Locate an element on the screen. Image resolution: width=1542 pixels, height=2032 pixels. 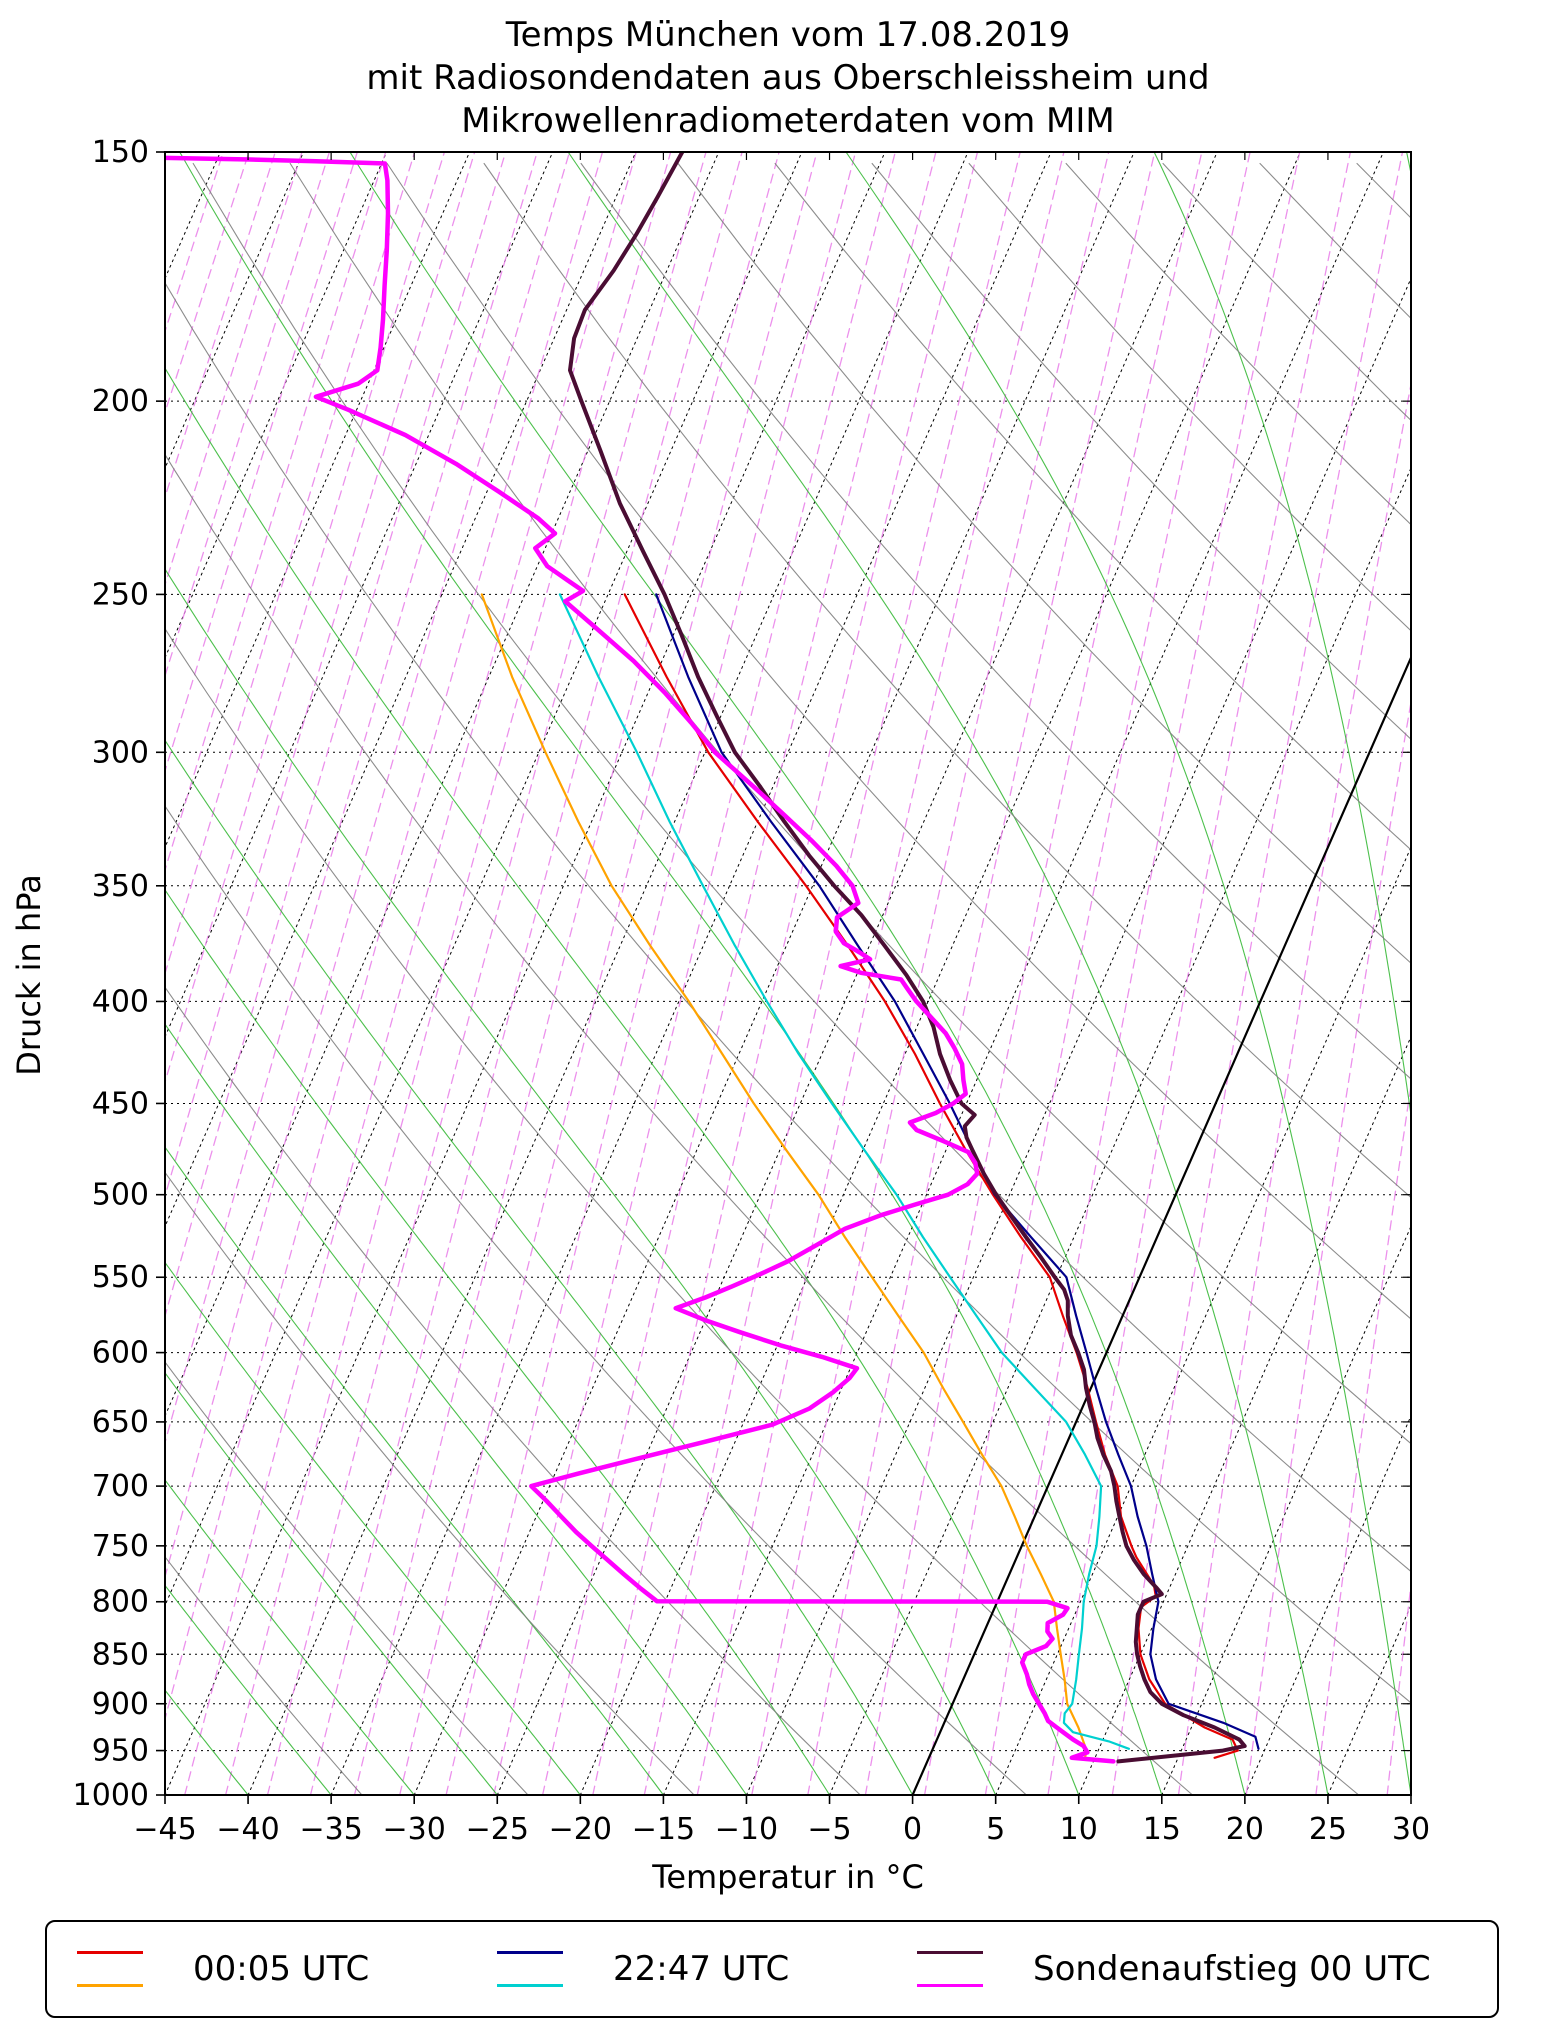
x-tick-label: 15 is located at coordinates (1162, 1829).